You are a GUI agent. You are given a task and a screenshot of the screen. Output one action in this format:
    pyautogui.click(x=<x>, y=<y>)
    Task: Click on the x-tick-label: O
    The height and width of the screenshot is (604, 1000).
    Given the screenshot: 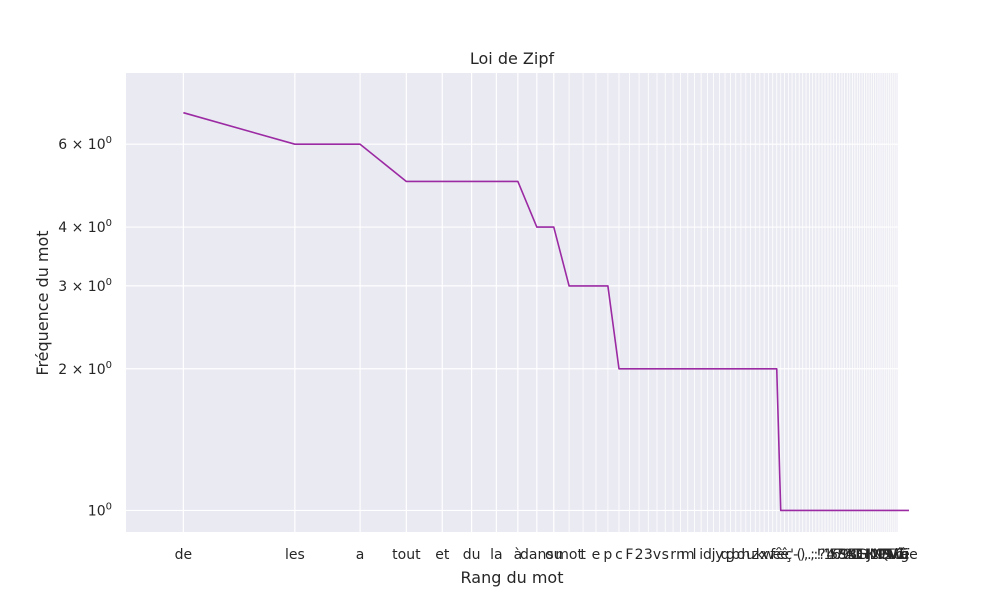 What is the action you would take?
    pyautogui.click(x=879, y=555)
    